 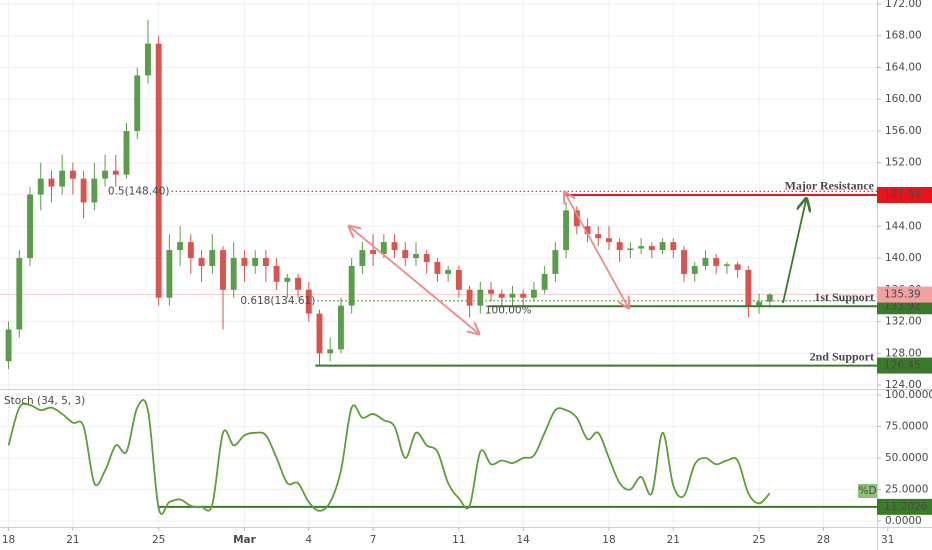 I want to click on level-price: 133.92, so click(x=902, y=306).